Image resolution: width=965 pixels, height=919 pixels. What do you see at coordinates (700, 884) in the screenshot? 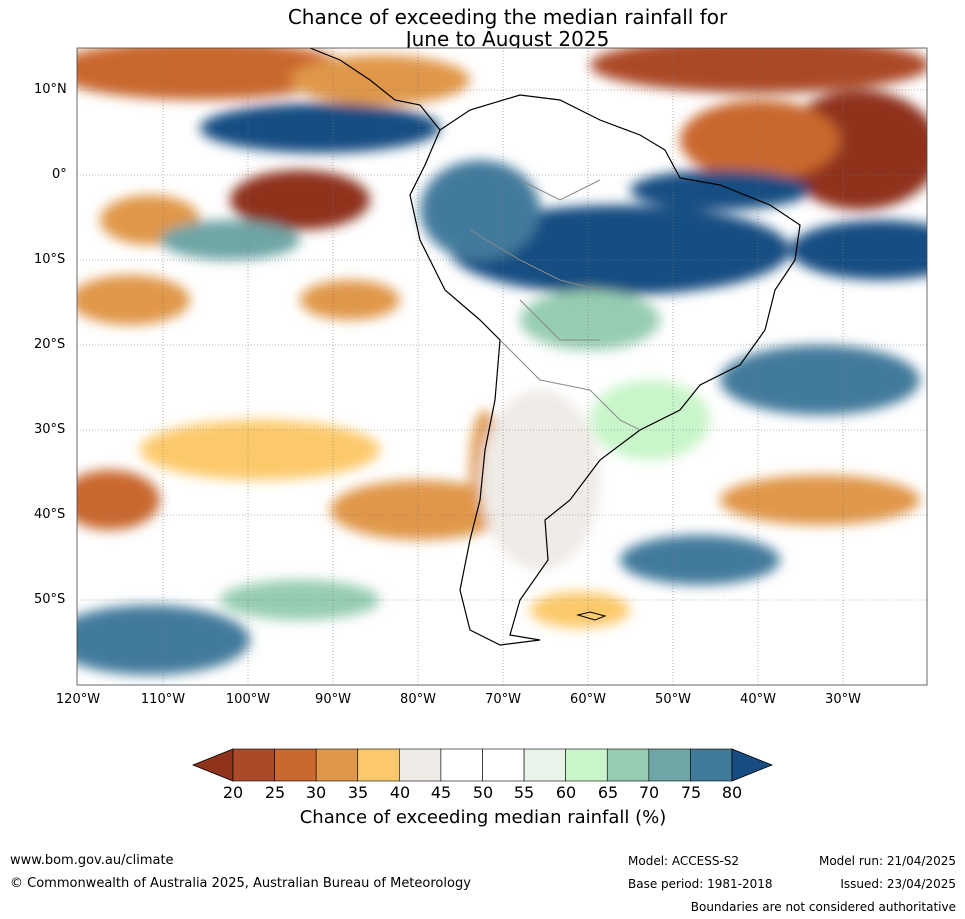
I see `footer-base-period: Base period: 1981-2018` at bounding box center [700, 884].